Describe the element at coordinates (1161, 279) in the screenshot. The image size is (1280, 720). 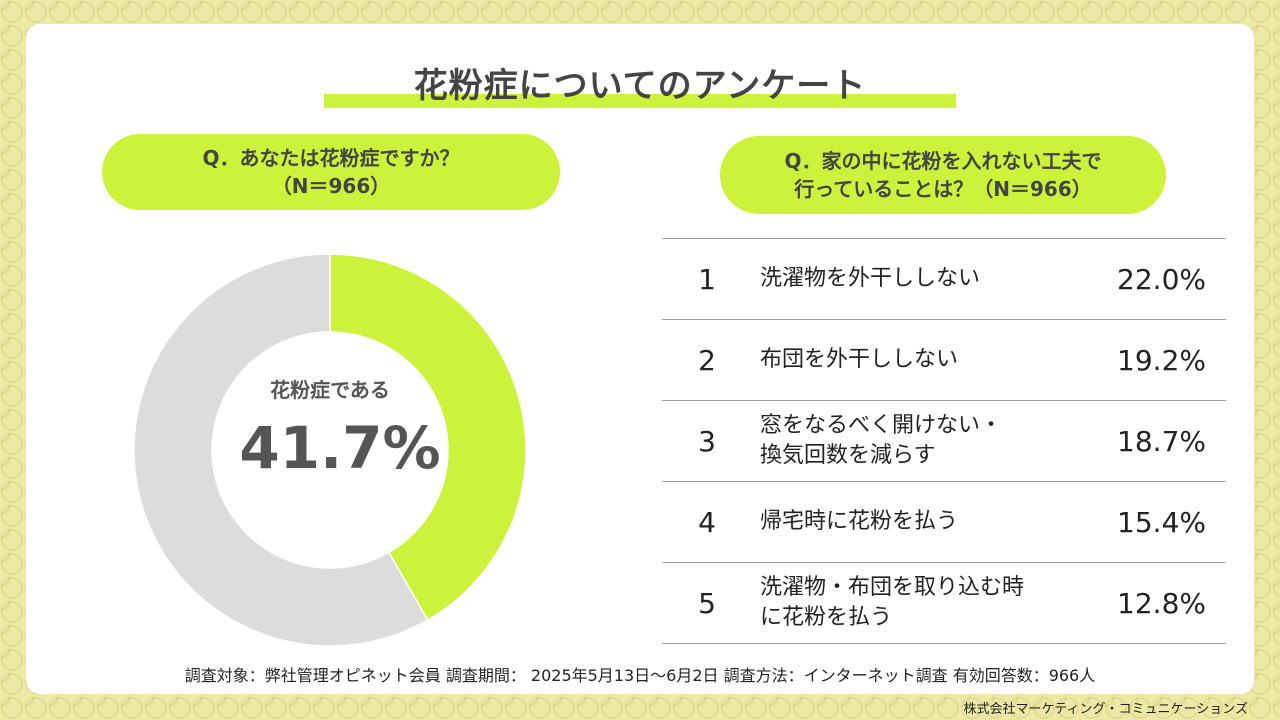
I see `rank-percent: 22.0%` at that location.